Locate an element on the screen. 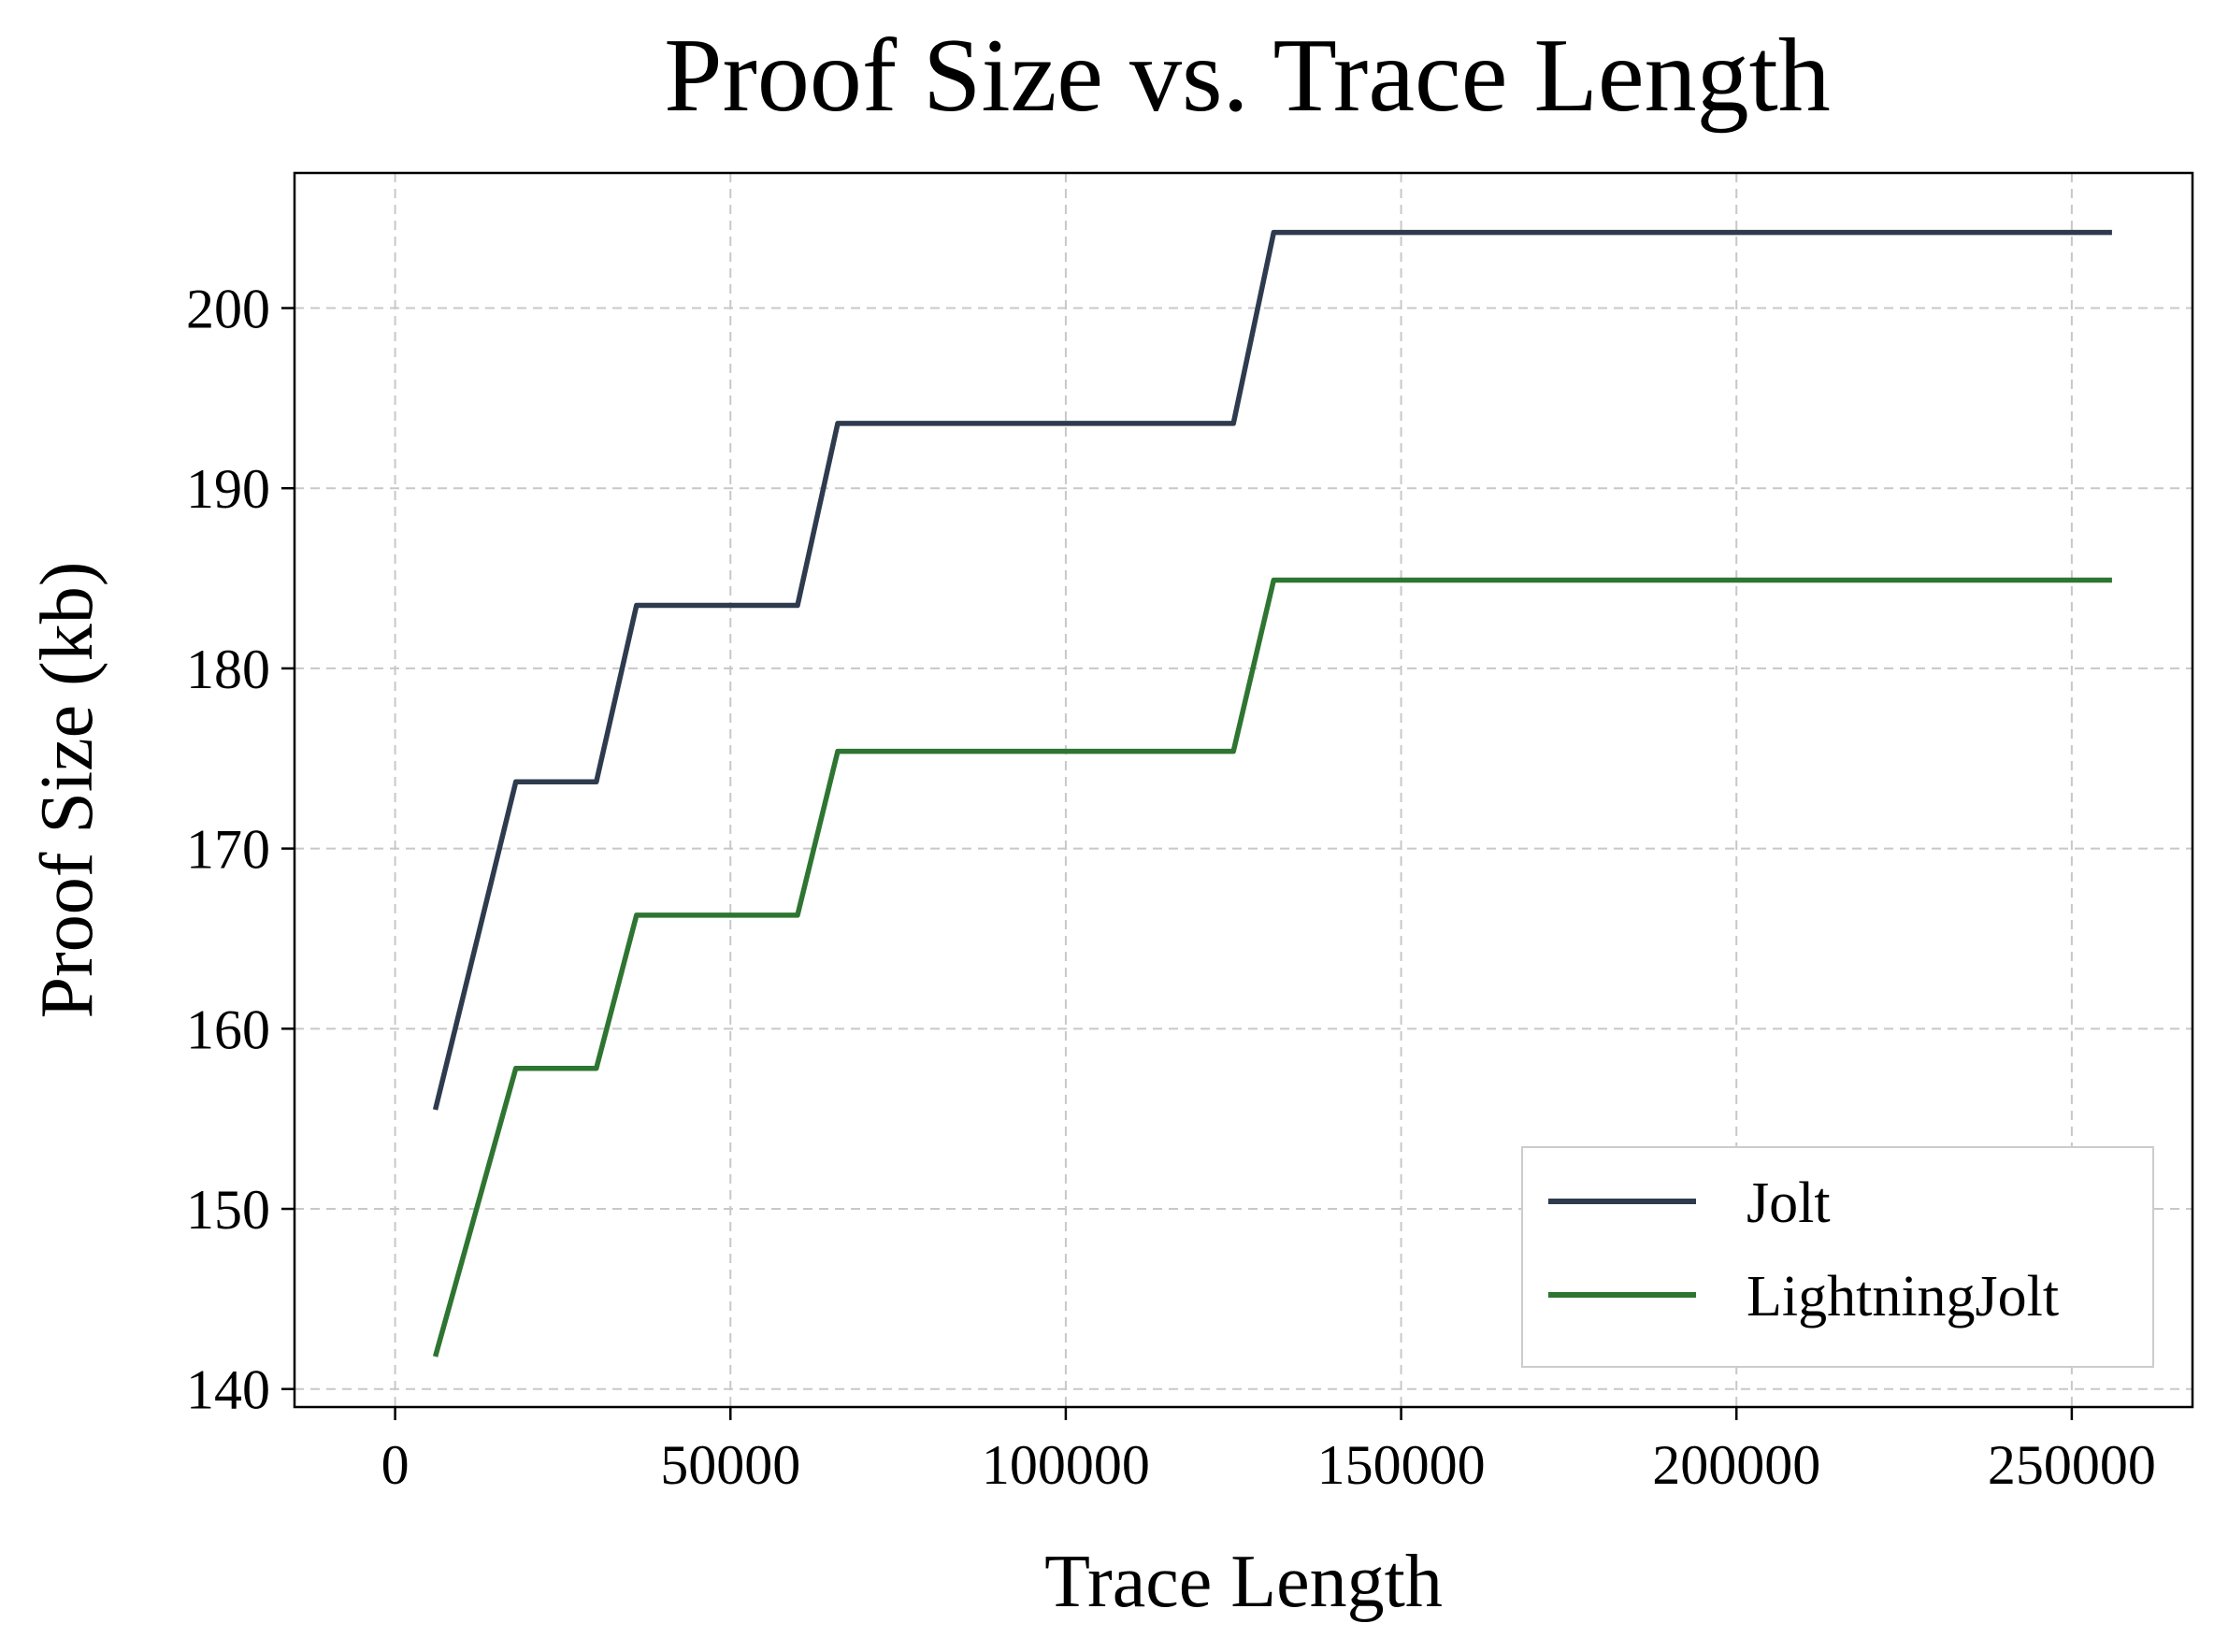 Image resolution: width=2214 pixels, height=1652 pixels. legend: Jolt LightningJolt is located at coordinates (1837, 1257).